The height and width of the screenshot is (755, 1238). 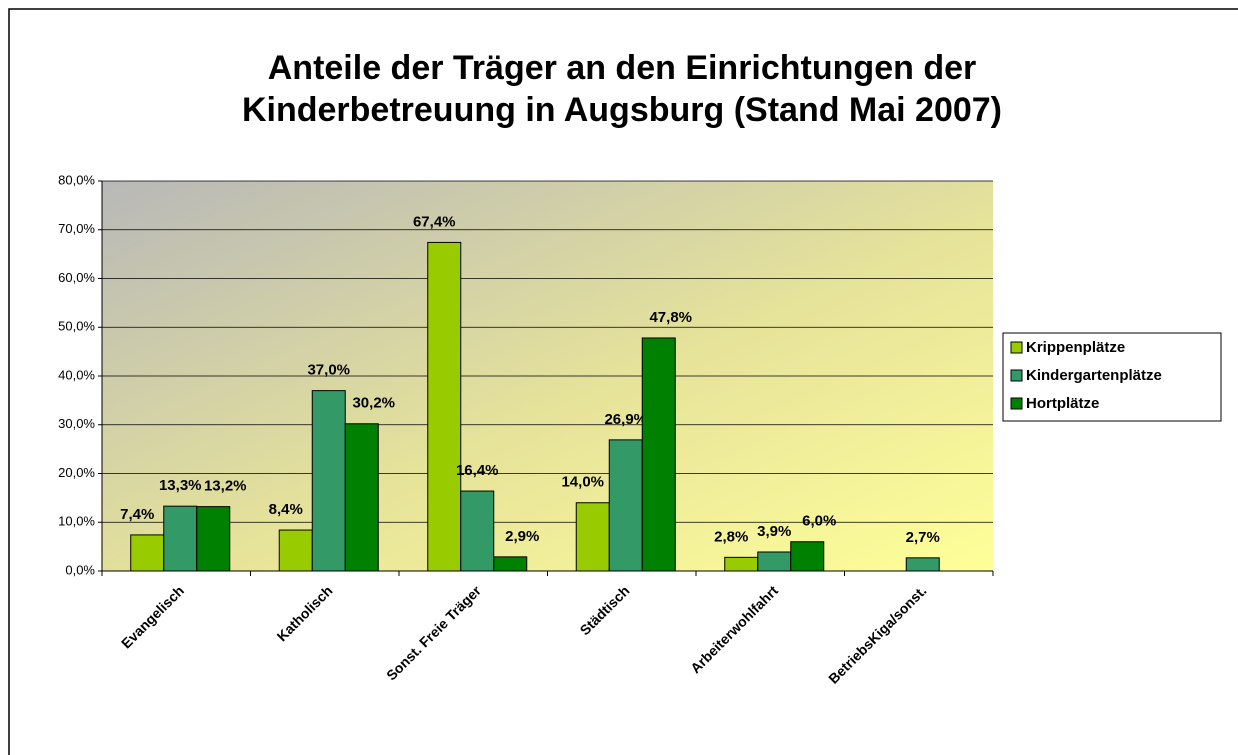 I want to click on y-tick-label: 30,0%, so click(x=76, y=423).